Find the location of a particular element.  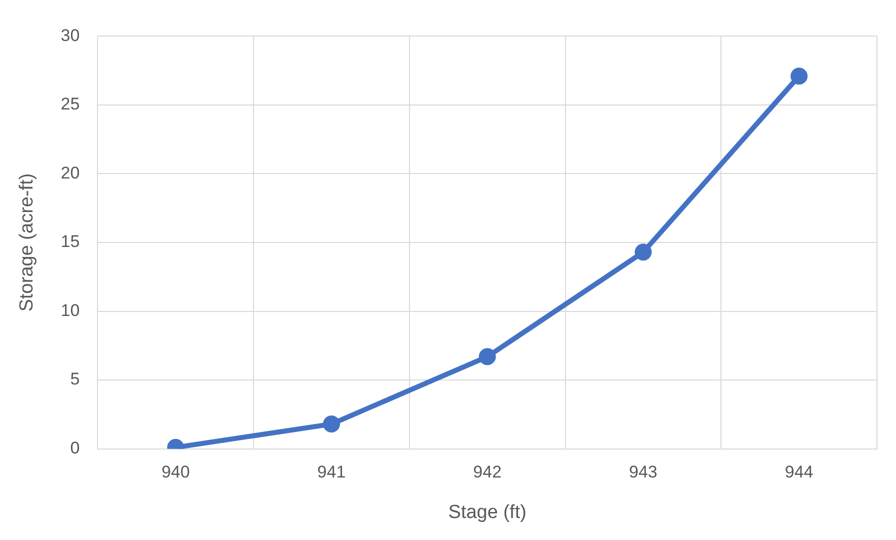

y-tick-label: 20 is located at coordinates (70, 172).